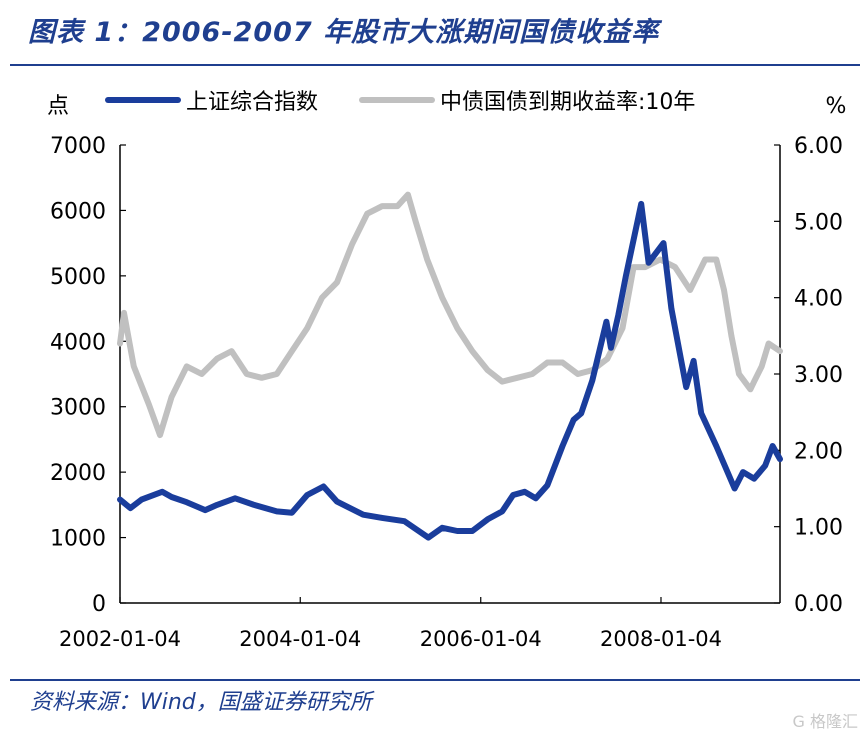 The image size is (868, 736). I want to click on title-rule, so click(435, 65).